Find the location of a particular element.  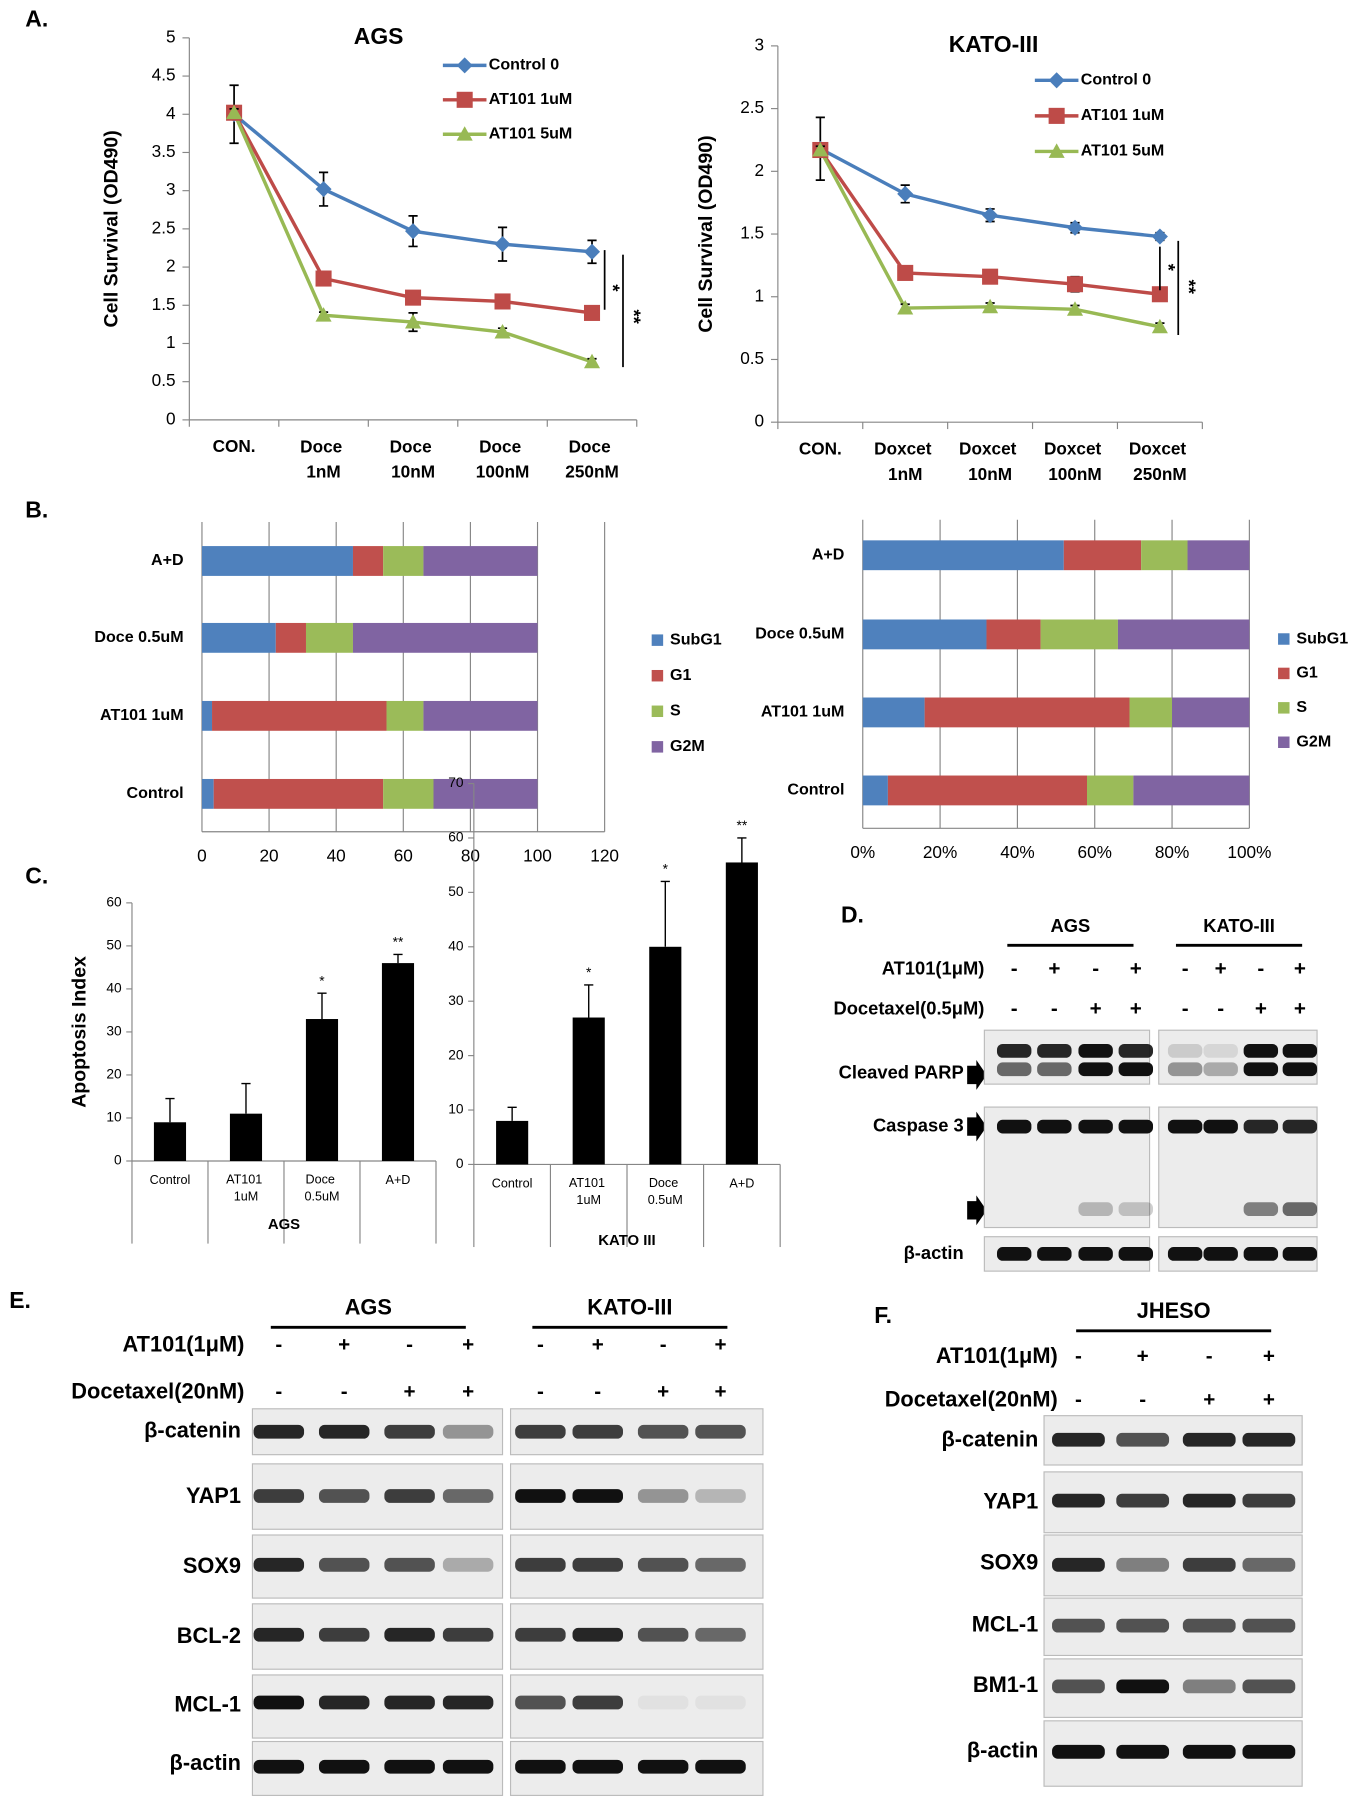

y-tick-label: 3.5 is located at coordinates (164, 151).